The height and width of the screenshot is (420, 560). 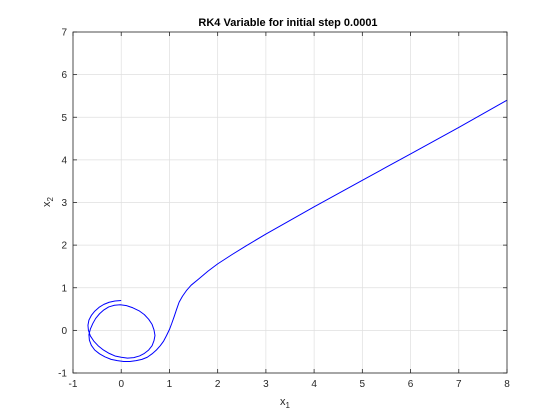 What do you see at coordinates (287, 23) in the screenshot?
I see `chart-title: RK4 Variable for initial step 0.0001` at bounding box center [287, 23].